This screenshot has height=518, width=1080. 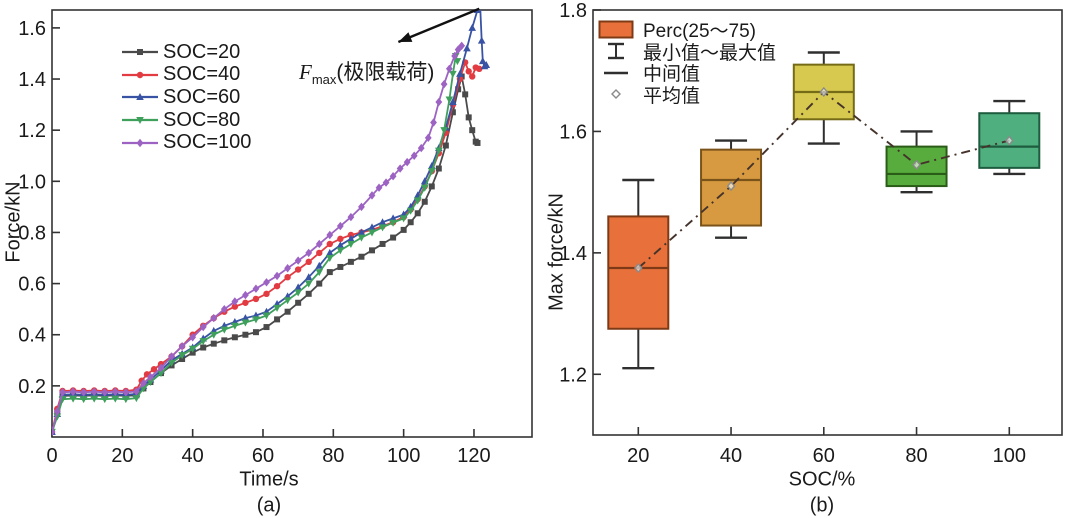 What do you see at coordinates (305, 72) in the screenshot?
I see `fmax-symbol: F` at bounding box center [305, 72].